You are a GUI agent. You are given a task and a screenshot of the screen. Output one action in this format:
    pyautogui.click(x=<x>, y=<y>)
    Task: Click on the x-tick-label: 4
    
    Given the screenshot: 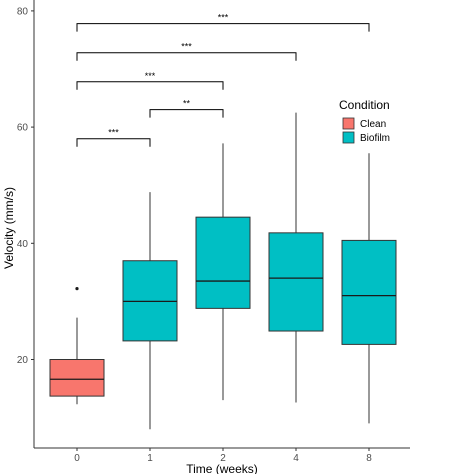 What is the action you would take?
    pyautogui.click(x=296, y=458)
    